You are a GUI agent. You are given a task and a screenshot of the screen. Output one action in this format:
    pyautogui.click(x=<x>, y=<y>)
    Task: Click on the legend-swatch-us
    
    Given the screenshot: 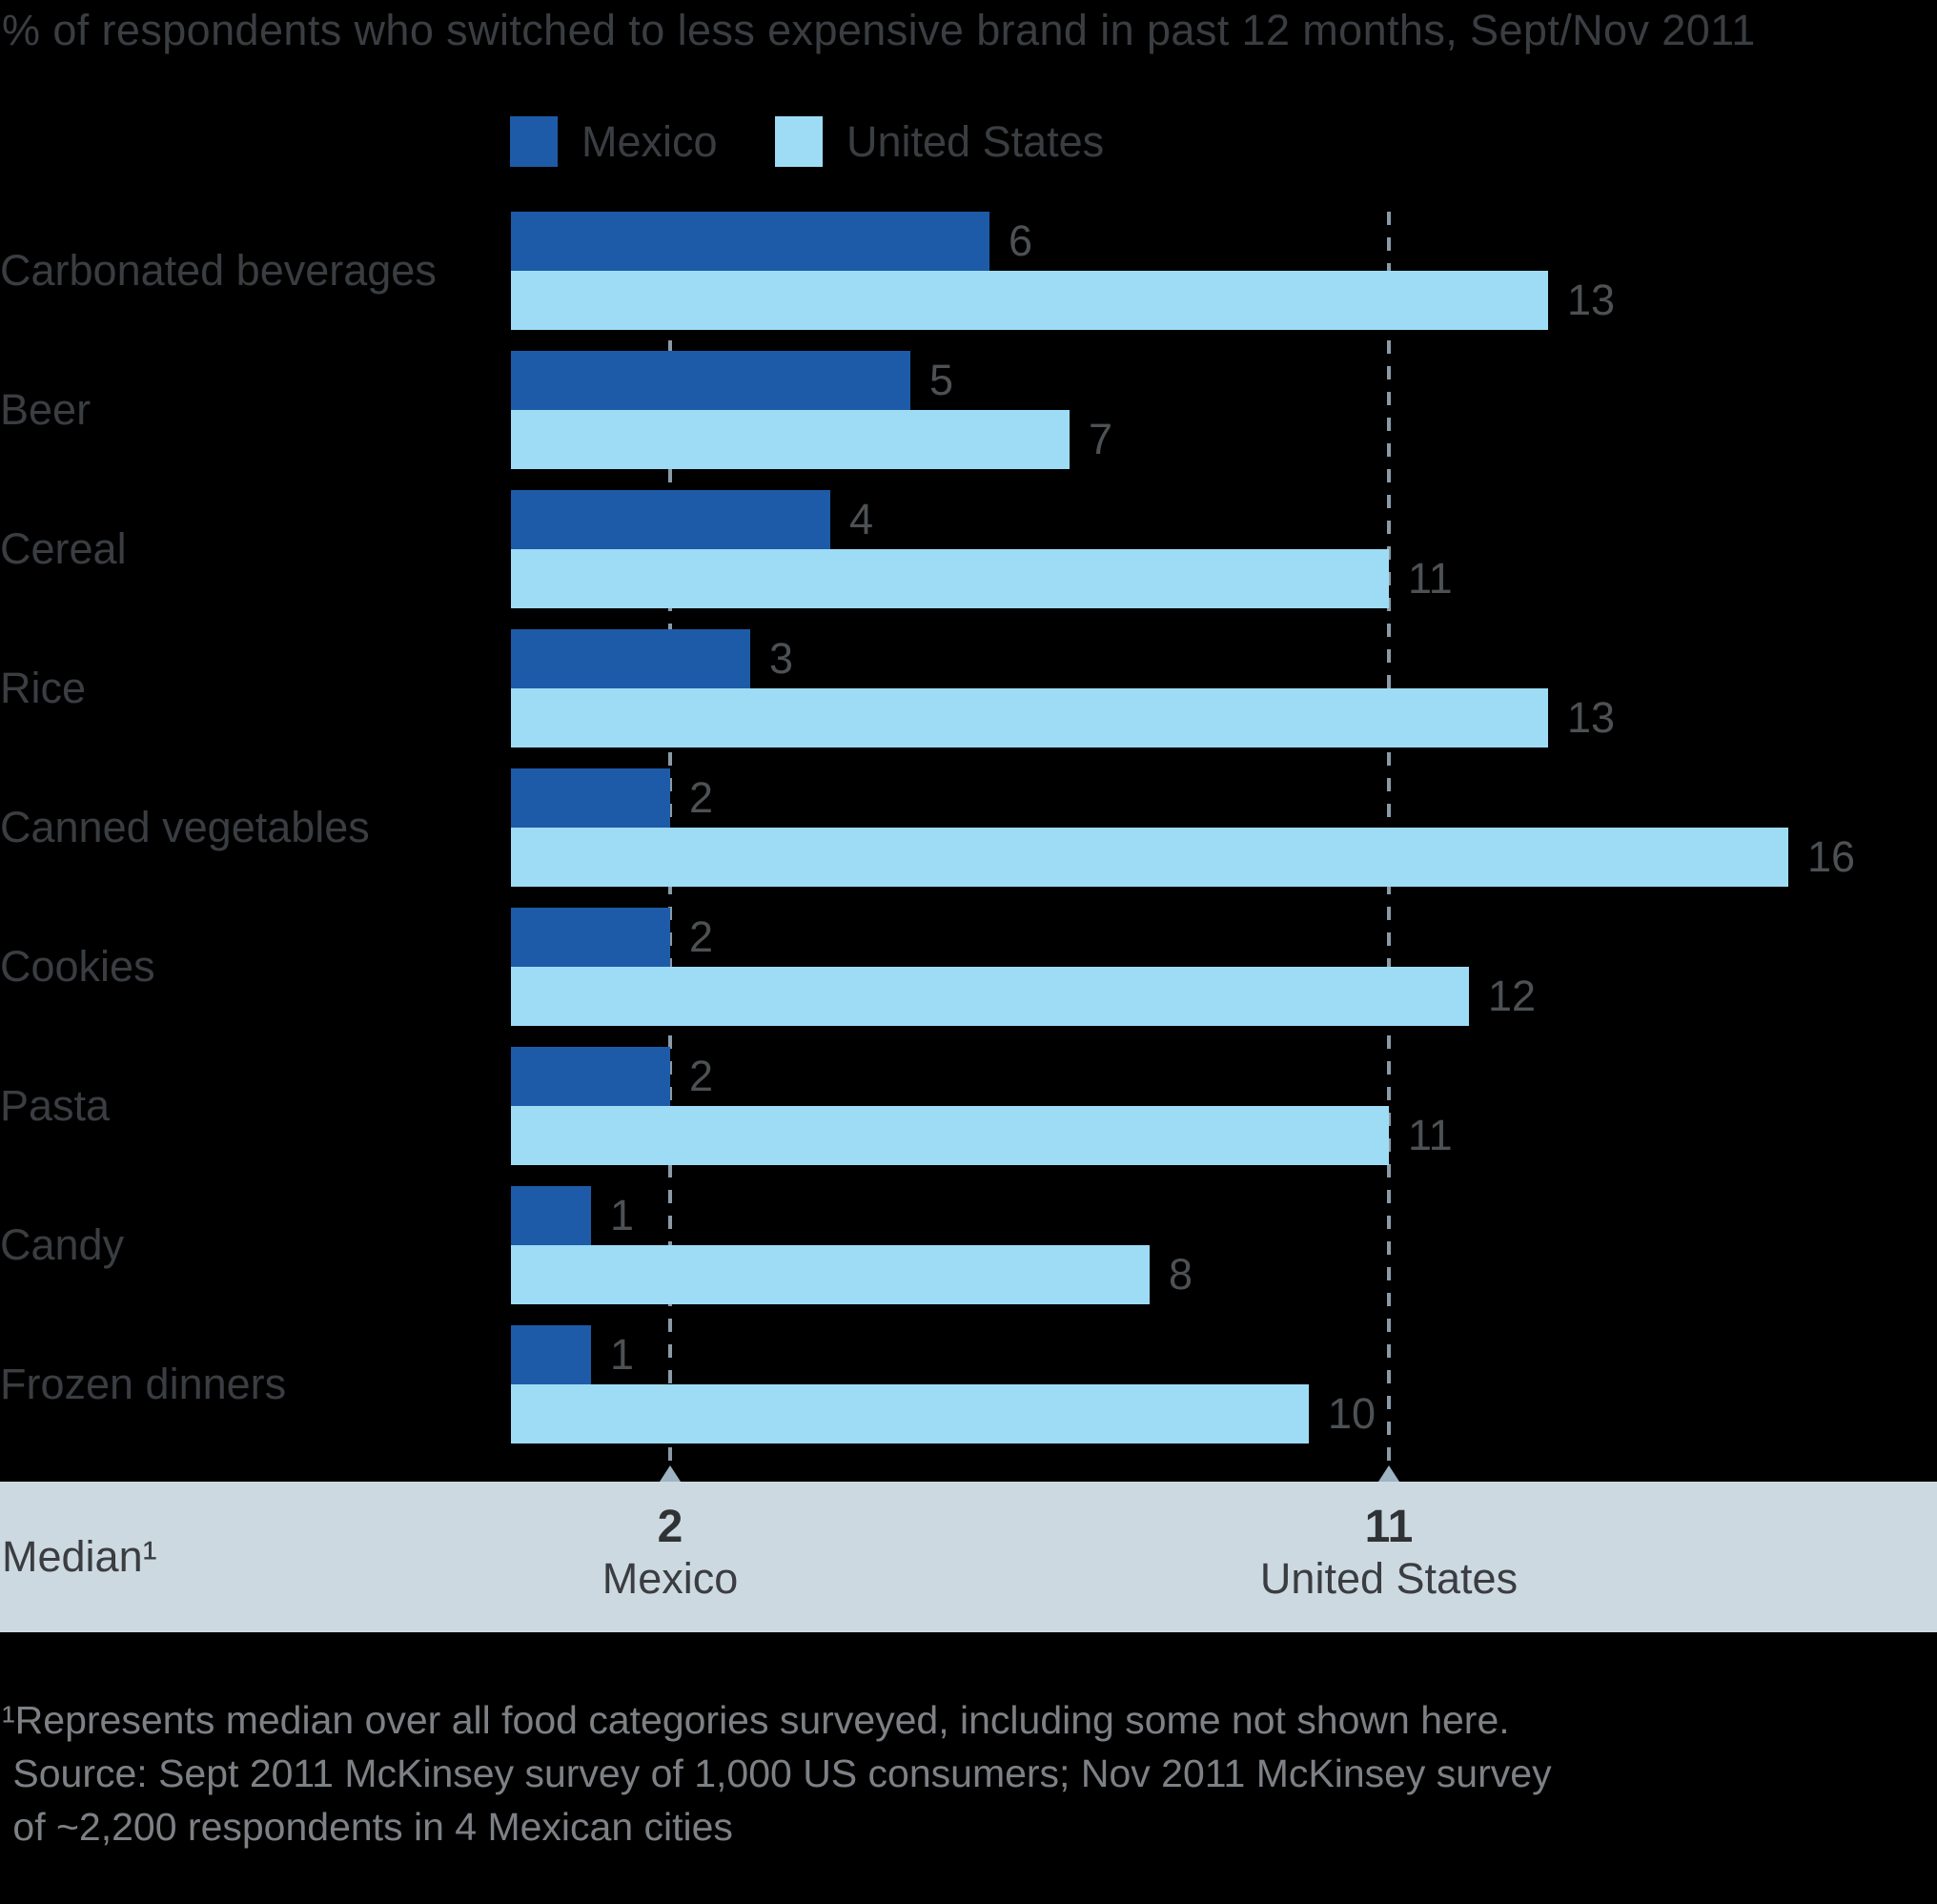 What is the action you would take?
    pyautogui.click(x=799, y=142)
    